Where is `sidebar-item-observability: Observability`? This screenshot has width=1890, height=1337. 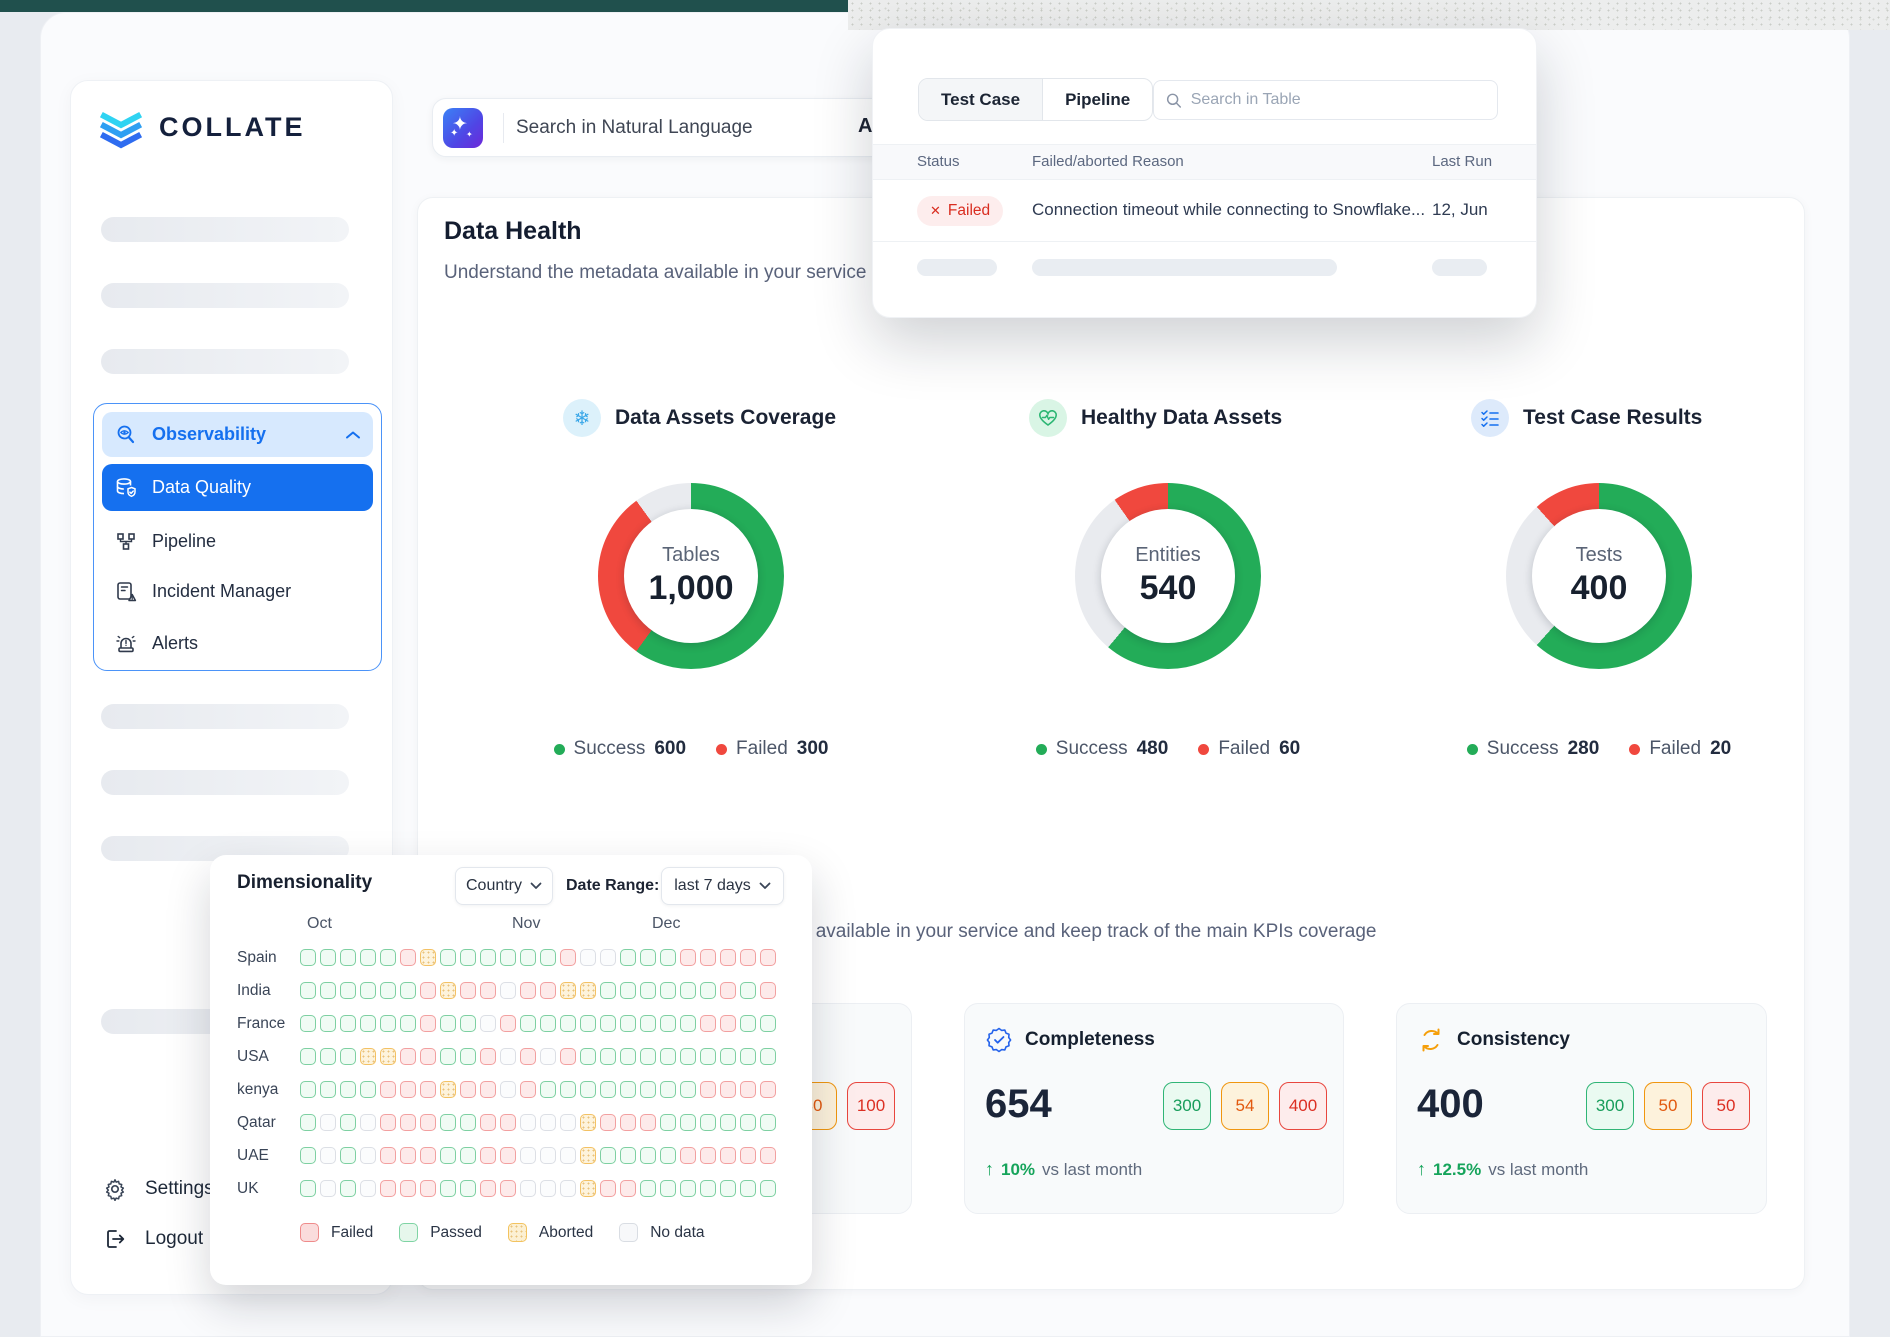 sidebar-item-observability: Observability is located at coordinates (237, 434).